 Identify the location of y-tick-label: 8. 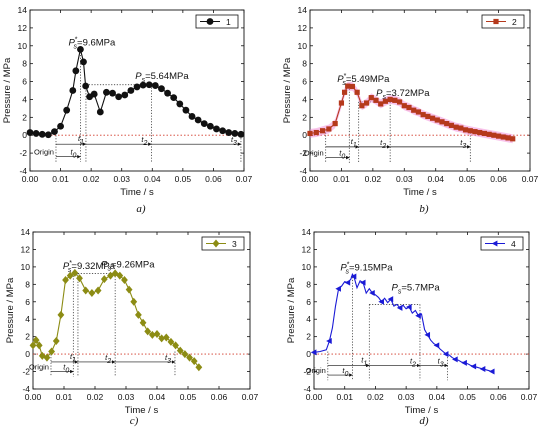
(24, 64).